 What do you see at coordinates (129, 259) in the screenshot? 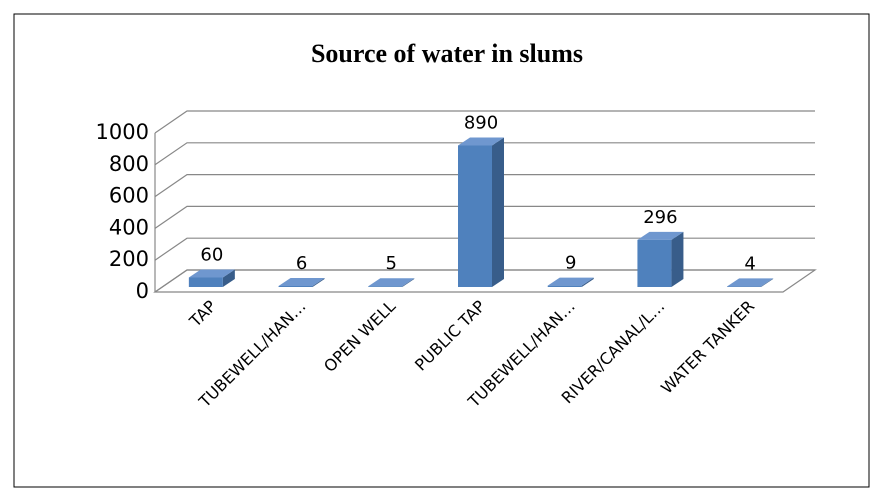
I see `y-tick-label: 200` at bounding box center [129, 259].